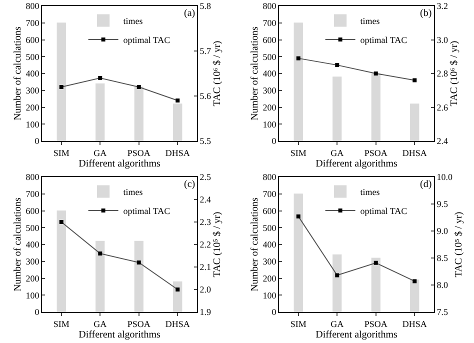  Describe the element at coordinates (190, 13) in the screenshot. I see `annotation: (a)` at that location.